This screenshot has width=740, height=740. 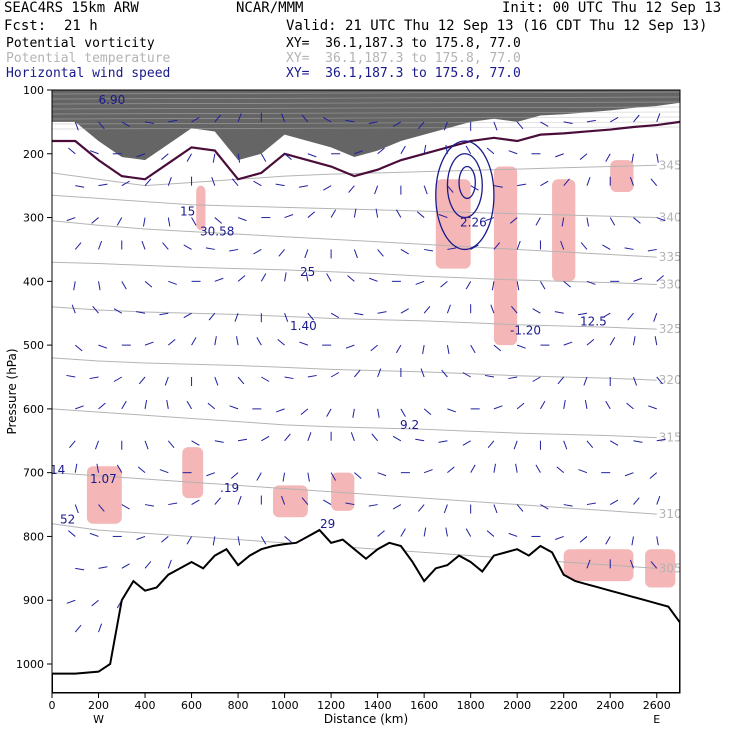 I want to click on x-tick-label: 1600, so click(x=424, y=705).